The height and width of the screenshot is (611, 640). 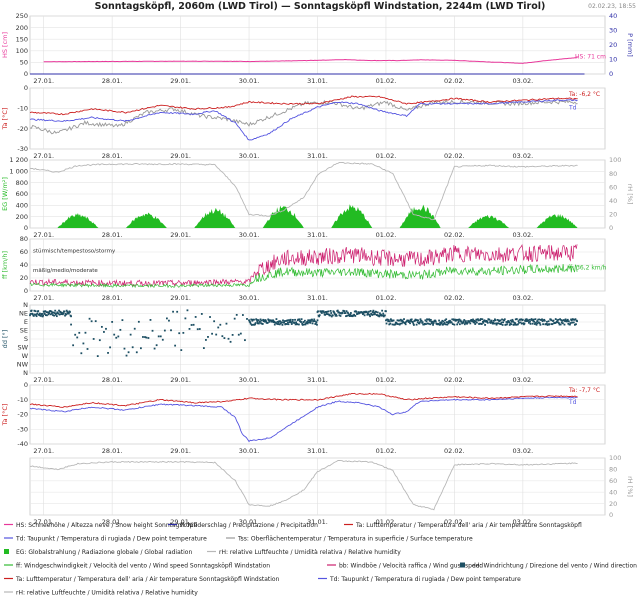 What do you see at coordinates (523, 81) in the screenshot?
I see `x-tick-label: 03.02.` at bounding box center [523, 81].